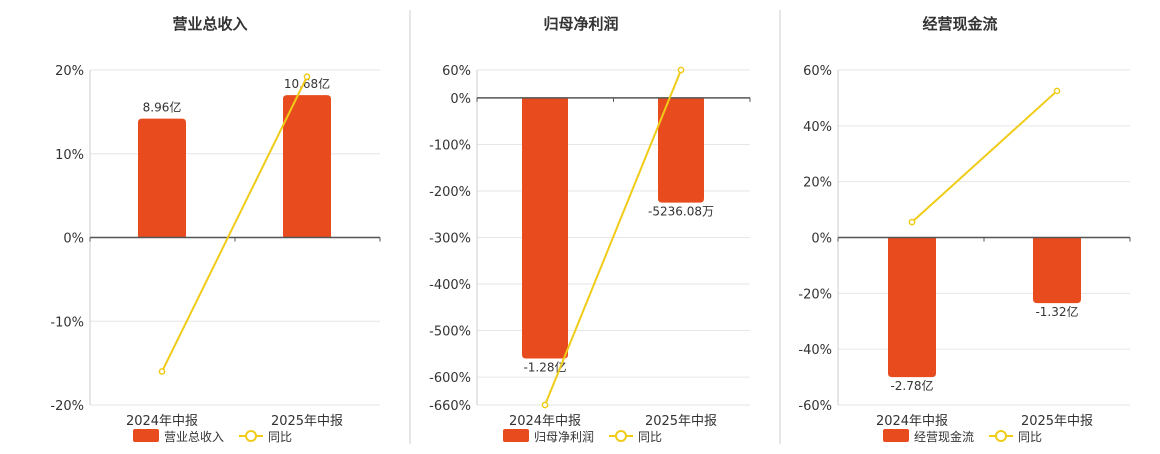  What do you see at coordinates (450, 285) in the screenshot?
I see `y-tick-label: -400%` at bounding box center [450, 285].